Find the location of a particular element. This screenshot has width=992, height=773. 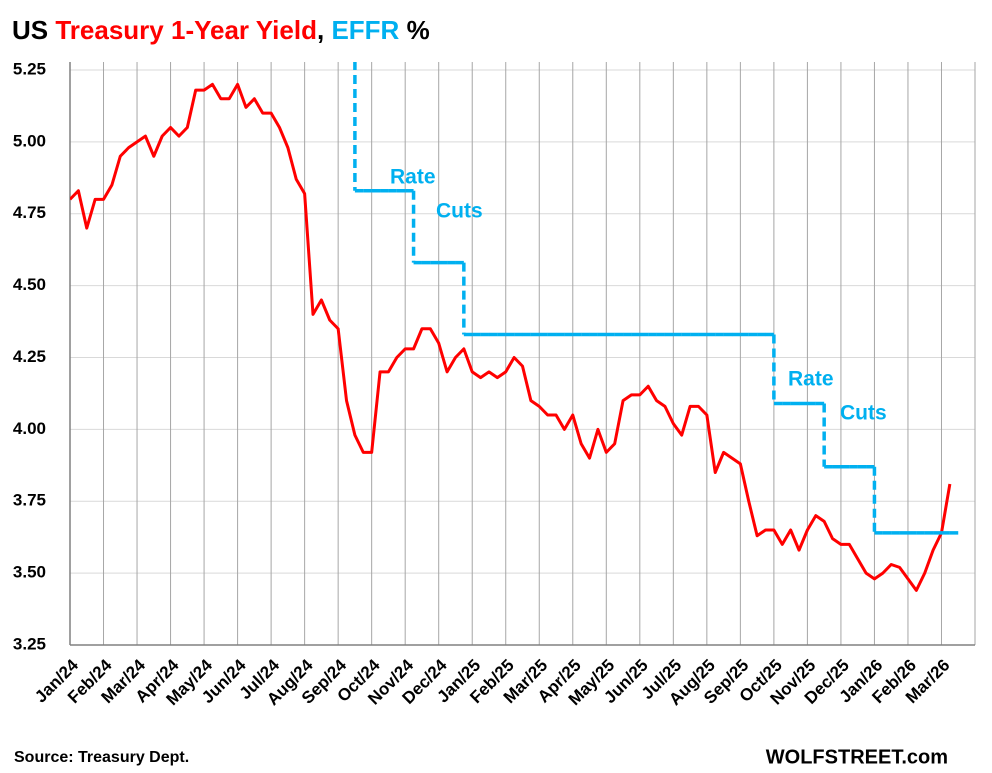

title-series-2: EFFR is located at coordinates (365, 30).